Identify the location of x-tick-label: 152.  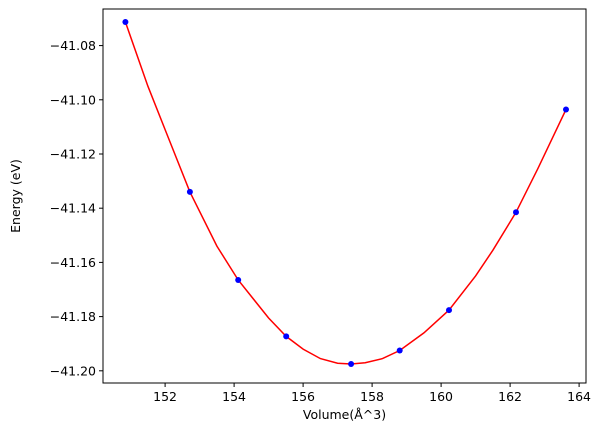
(165, 396).